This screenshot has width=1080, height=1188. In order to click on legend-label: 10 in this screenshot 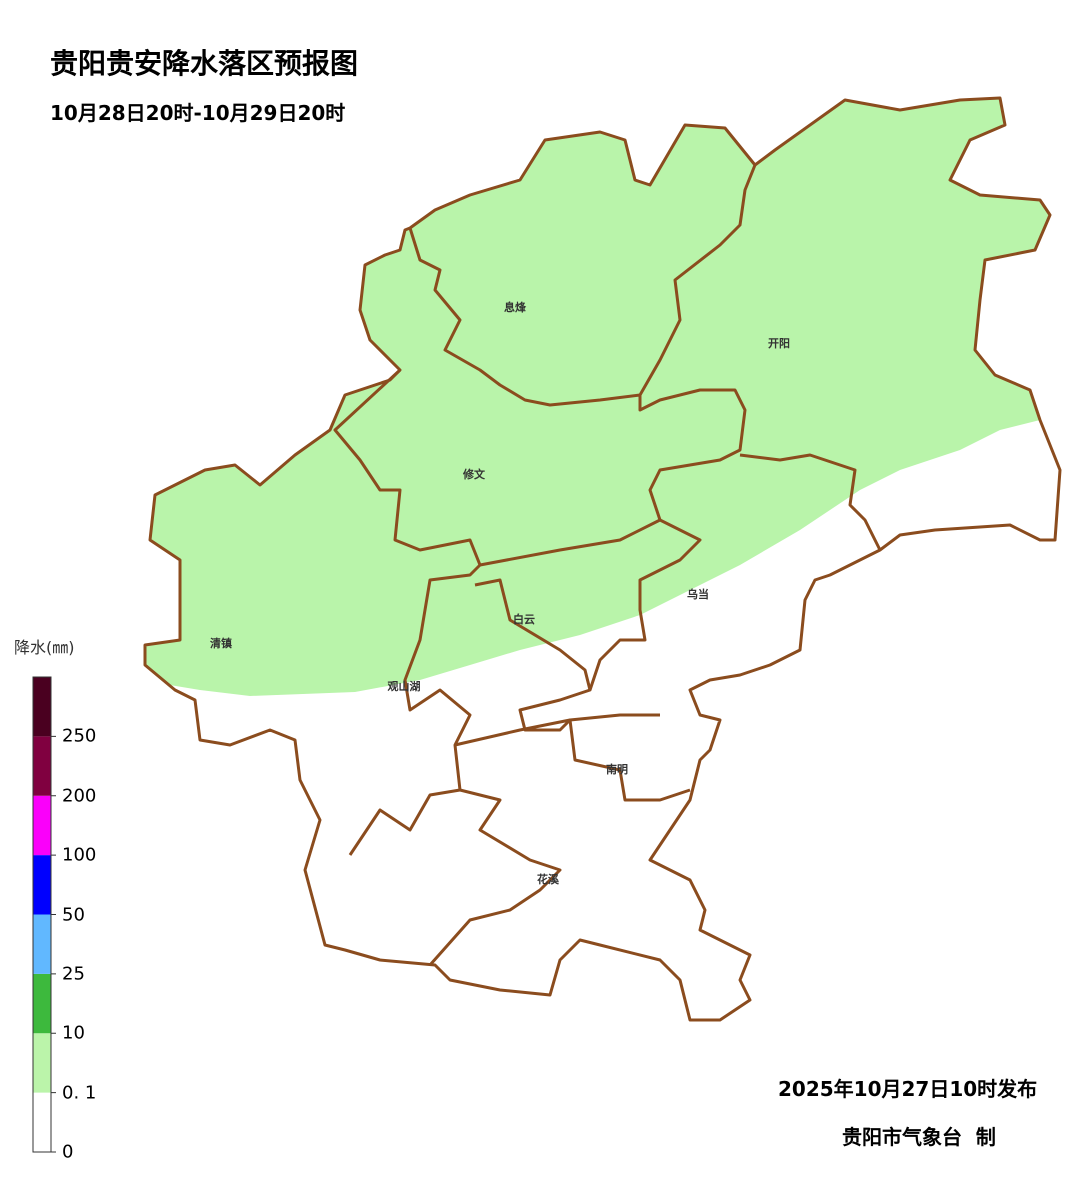, I will do `click(73, 1033)`.